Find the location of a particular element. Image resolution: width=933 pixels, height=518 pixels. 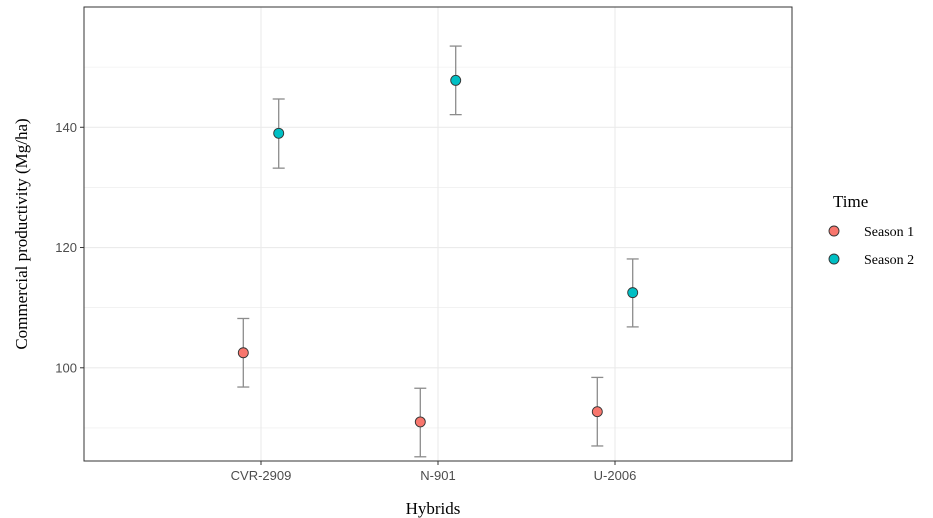

x-axis-title: Hybrids is located at coordinates (433, 508).